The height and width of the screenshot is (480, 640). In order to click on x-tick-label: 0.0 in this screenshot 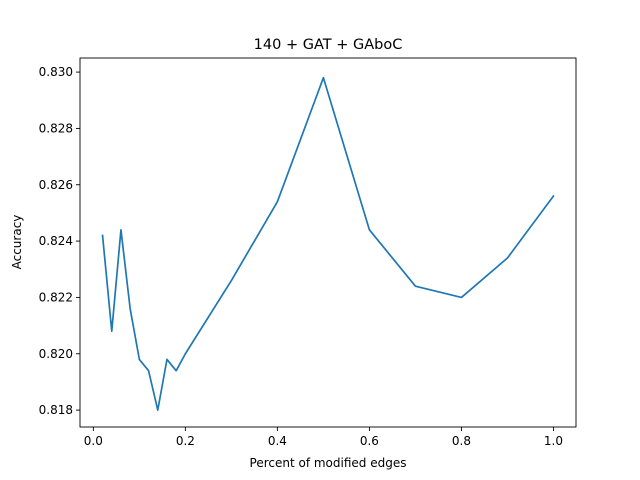, I will do `click(93, 441)`.